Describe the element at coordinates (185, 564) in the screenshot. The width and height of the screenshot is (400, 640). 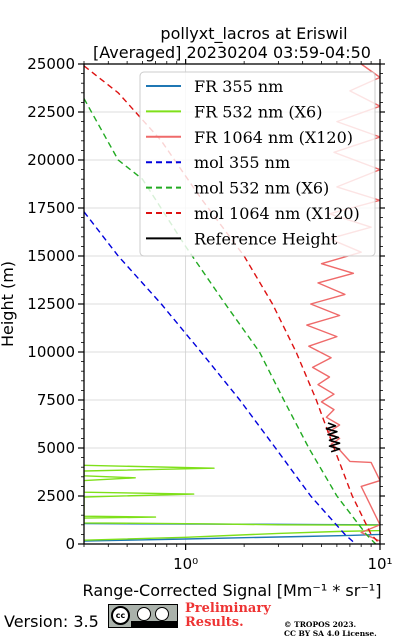
I see `x-tick-label: 10⁰` at that location.